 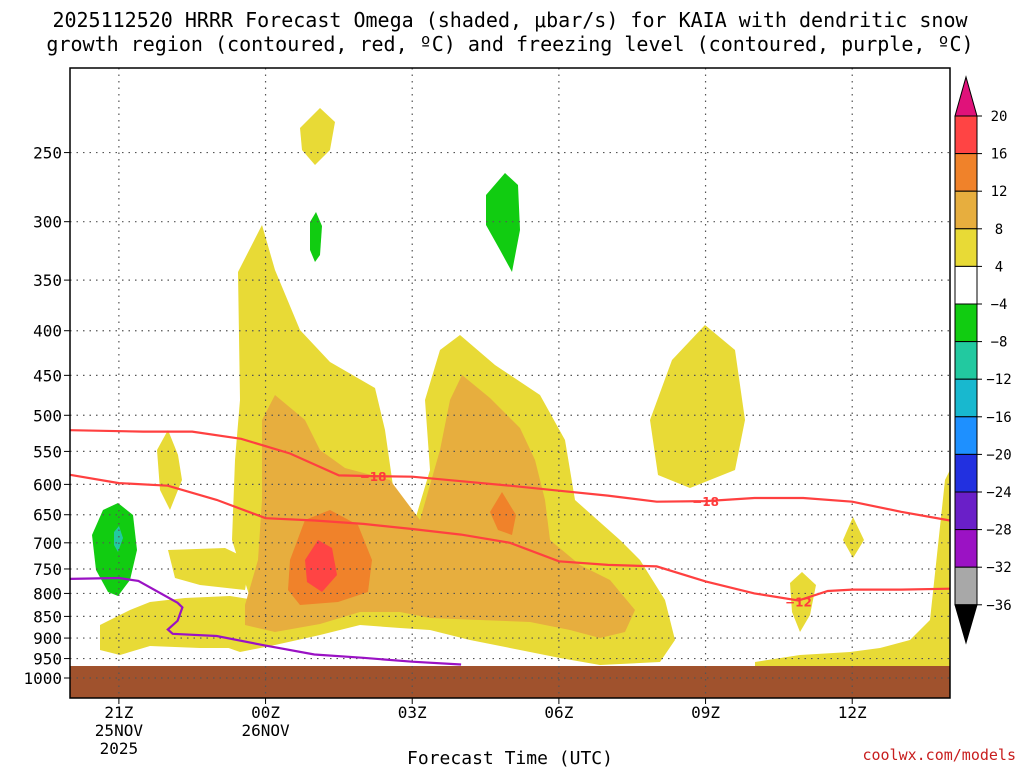 I want to click on y-tick-label: 950, so click(x=47, y=659).